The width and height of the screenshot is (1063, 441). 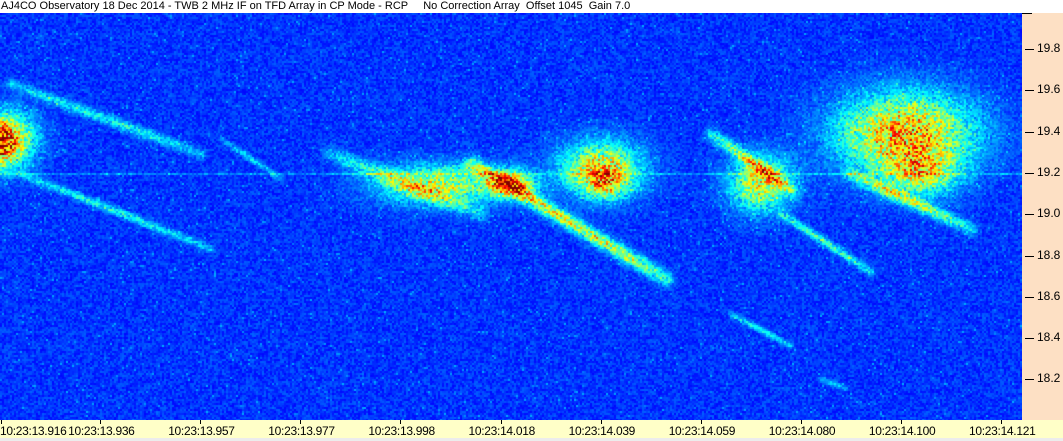 What do you see at coordinates (301, 431) in the screenshot?
I see `x-tick-label: 10:23:13.977` at bounding box center [301, 431].